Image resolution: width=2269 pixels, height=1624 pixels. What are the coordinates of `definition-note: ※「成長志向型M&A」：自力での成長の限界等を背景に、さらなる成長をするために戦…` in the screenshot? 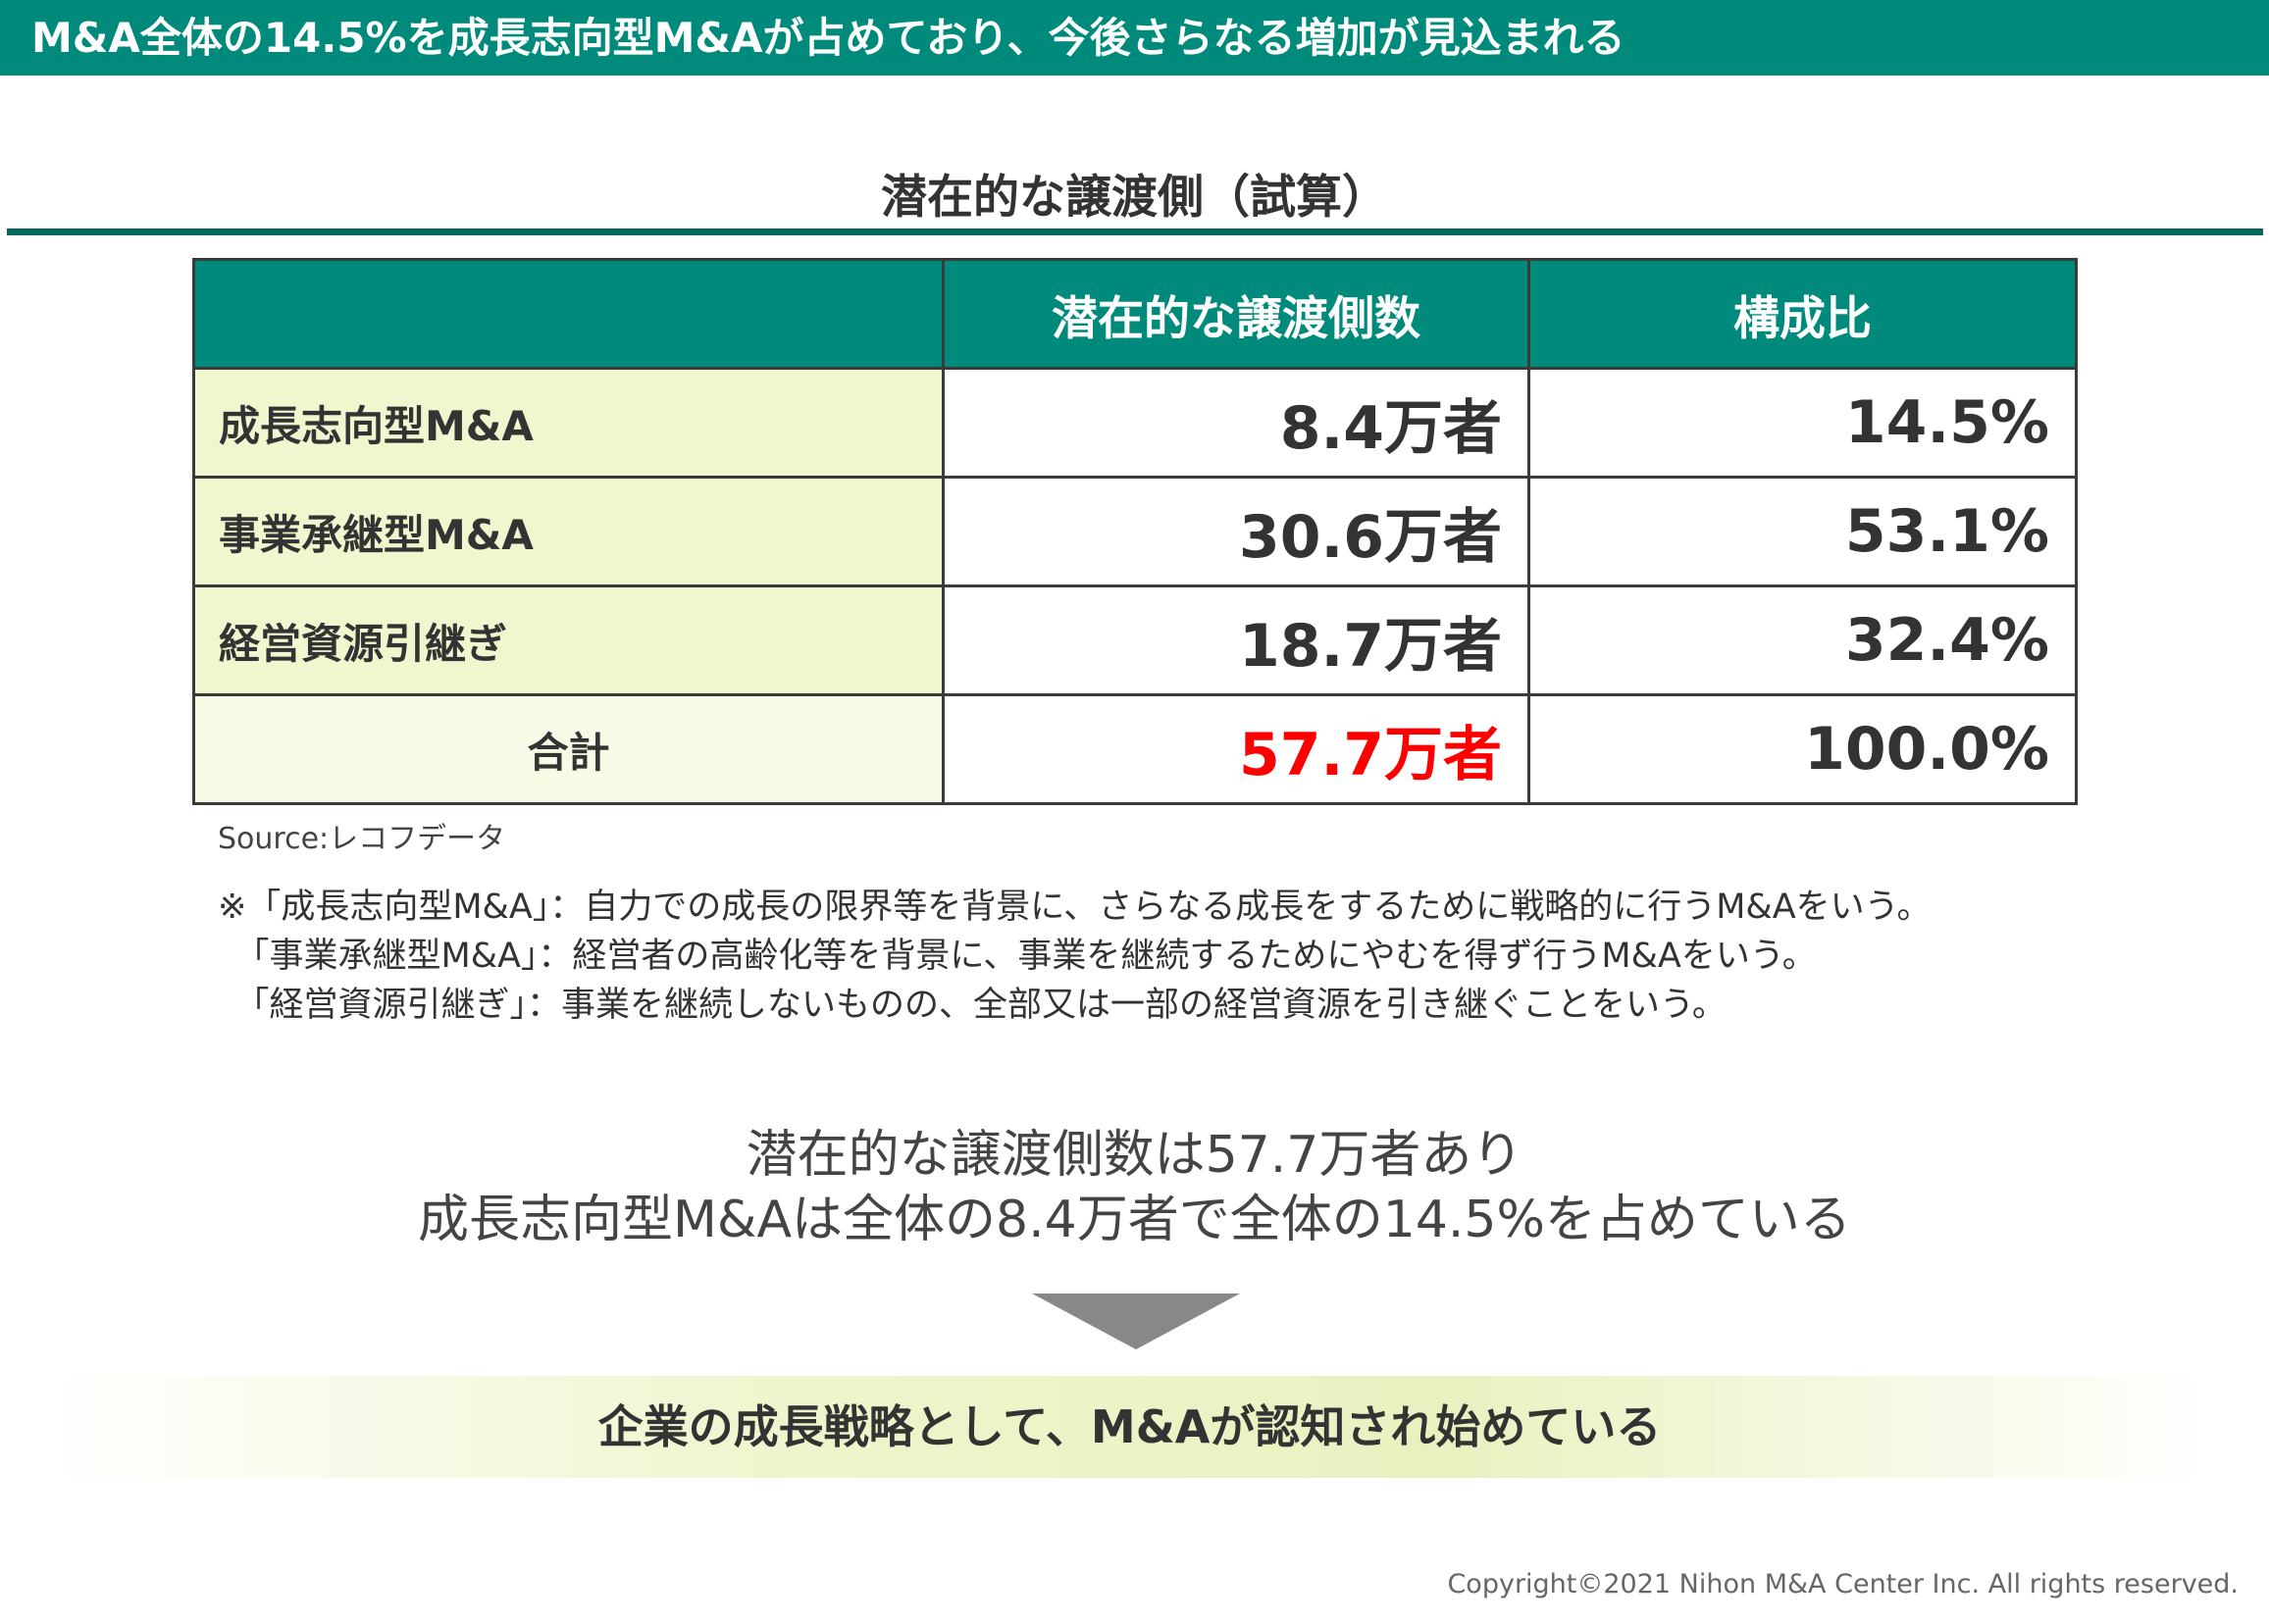 It's located at (1075, 907).